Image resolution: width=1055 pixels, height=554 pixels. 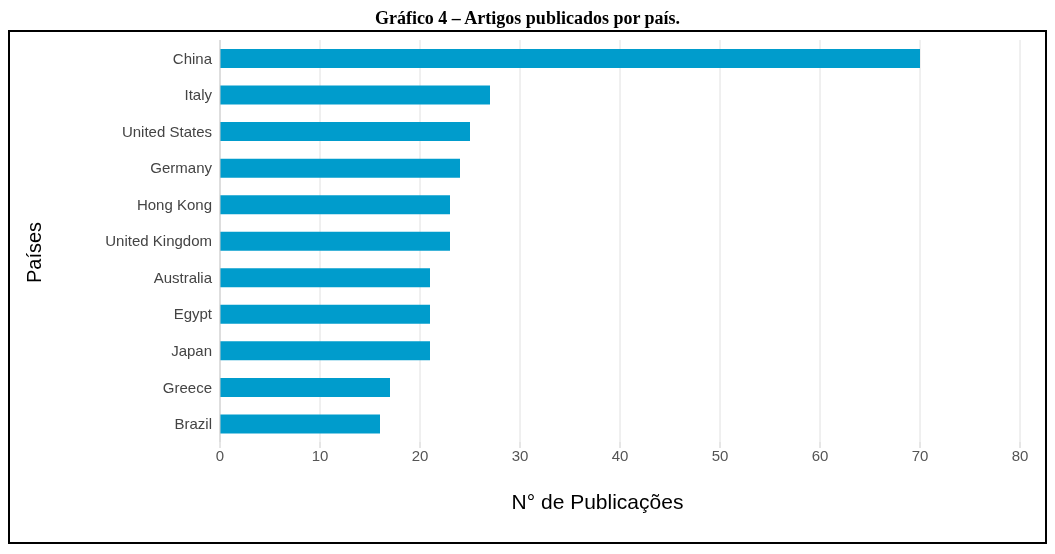 I want to click on y-tick-label: United States, so click(x=166, y=131).